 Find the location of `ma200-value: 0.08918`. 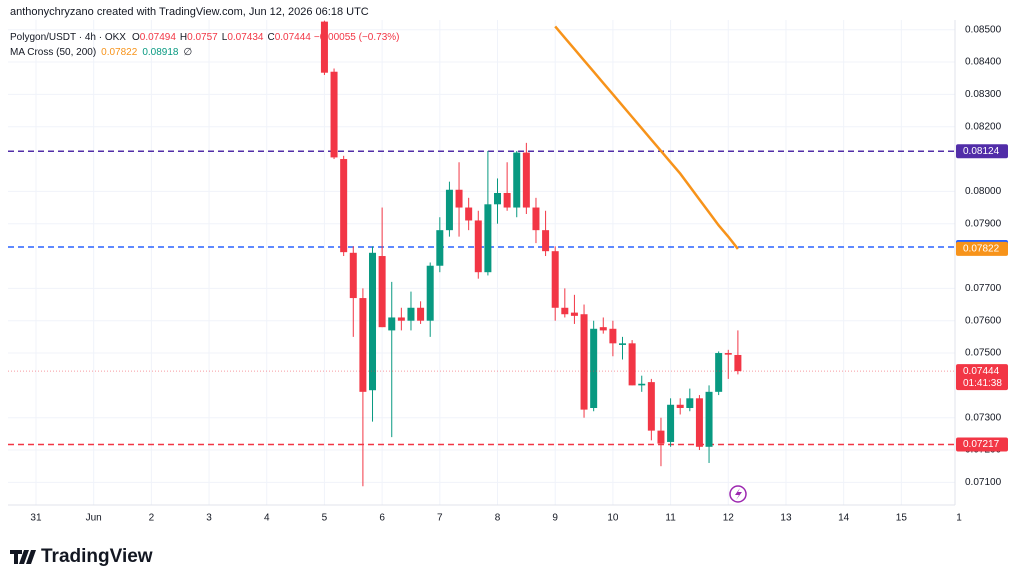

ma200-value: 0.08918 is located at coordinates (160, 52).